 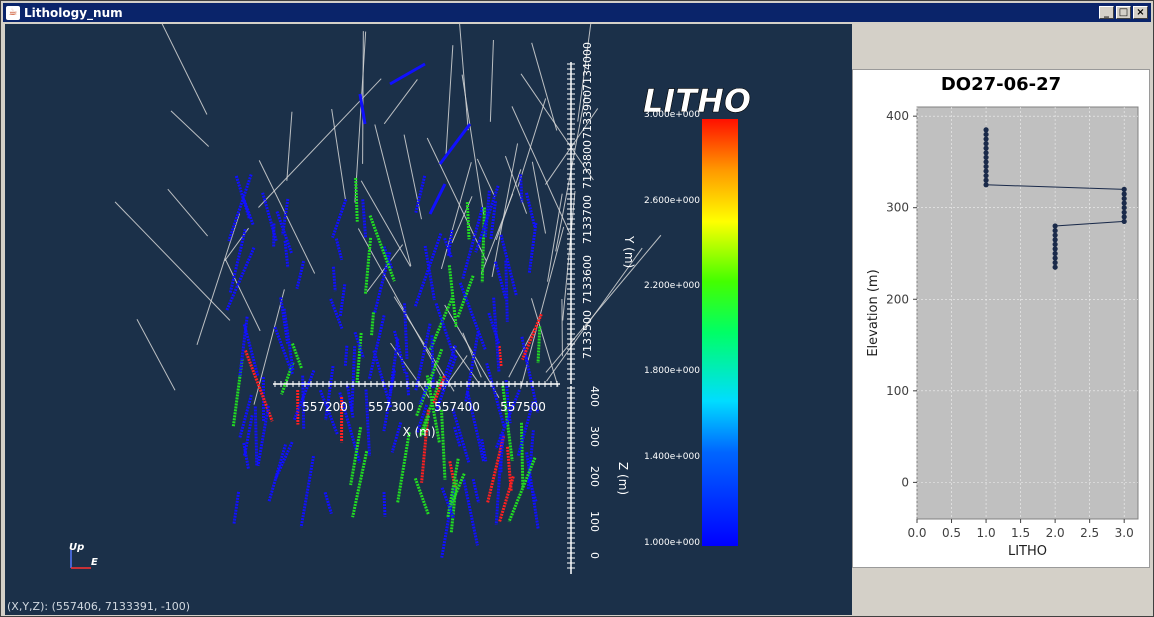 What do you see at coordinates (629, 251) in the screenshot?
I see `y-axis-label: Y (m)` at bounding box center [629, 251].